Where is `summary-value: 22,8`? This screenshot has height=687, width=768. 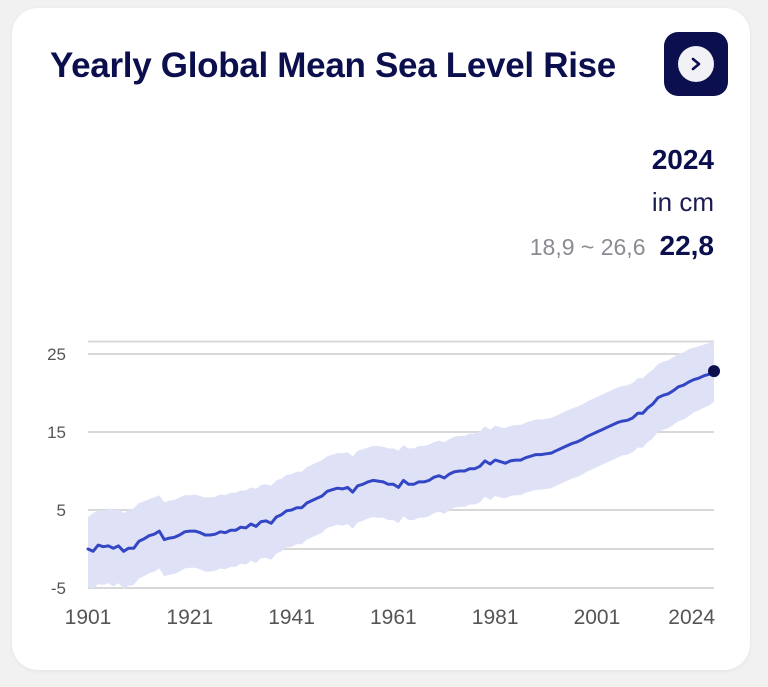 summary-value: 22,8 is located at coordinates (687, 245).